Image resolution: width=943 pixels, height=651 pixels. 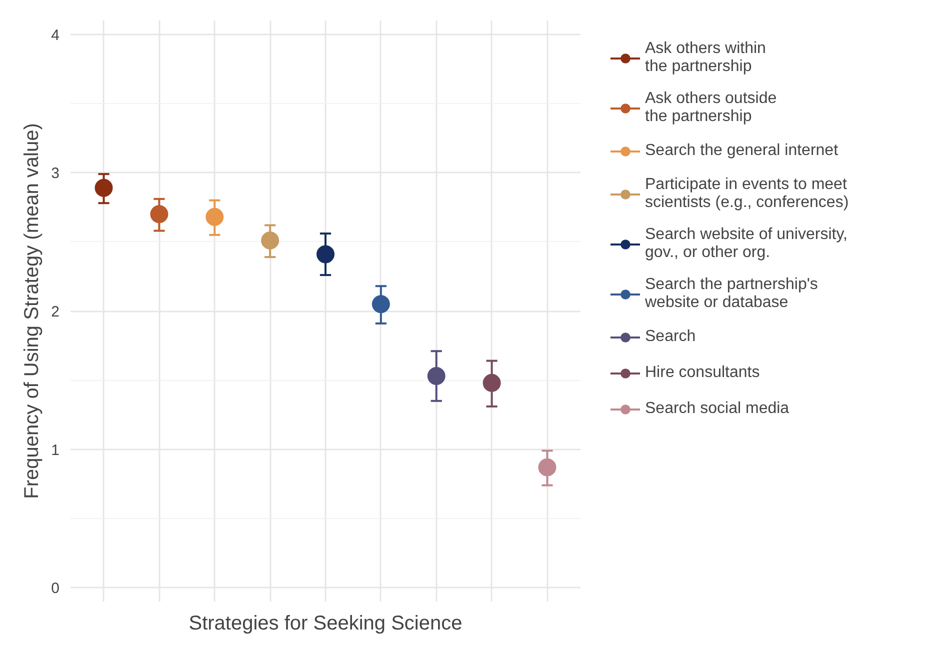 I want to click on y-tick-label: 1, so click(x=55, y=450).